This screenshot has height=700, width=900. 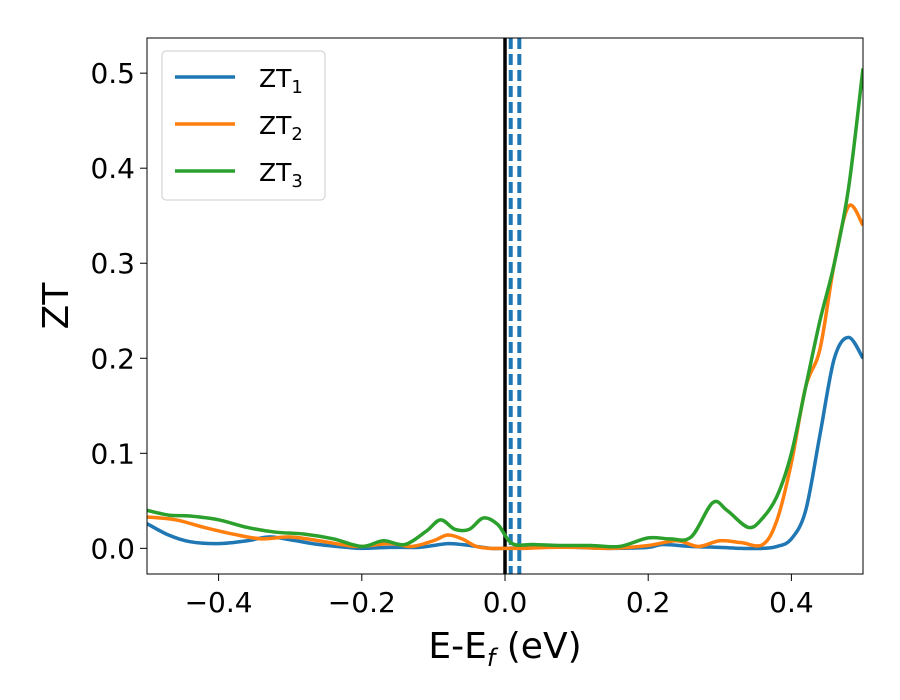 What do you see at coordinates (648, 602) in the screenshot?
I see `x-tick-label: 0.2` at bounding box center [648, 602].